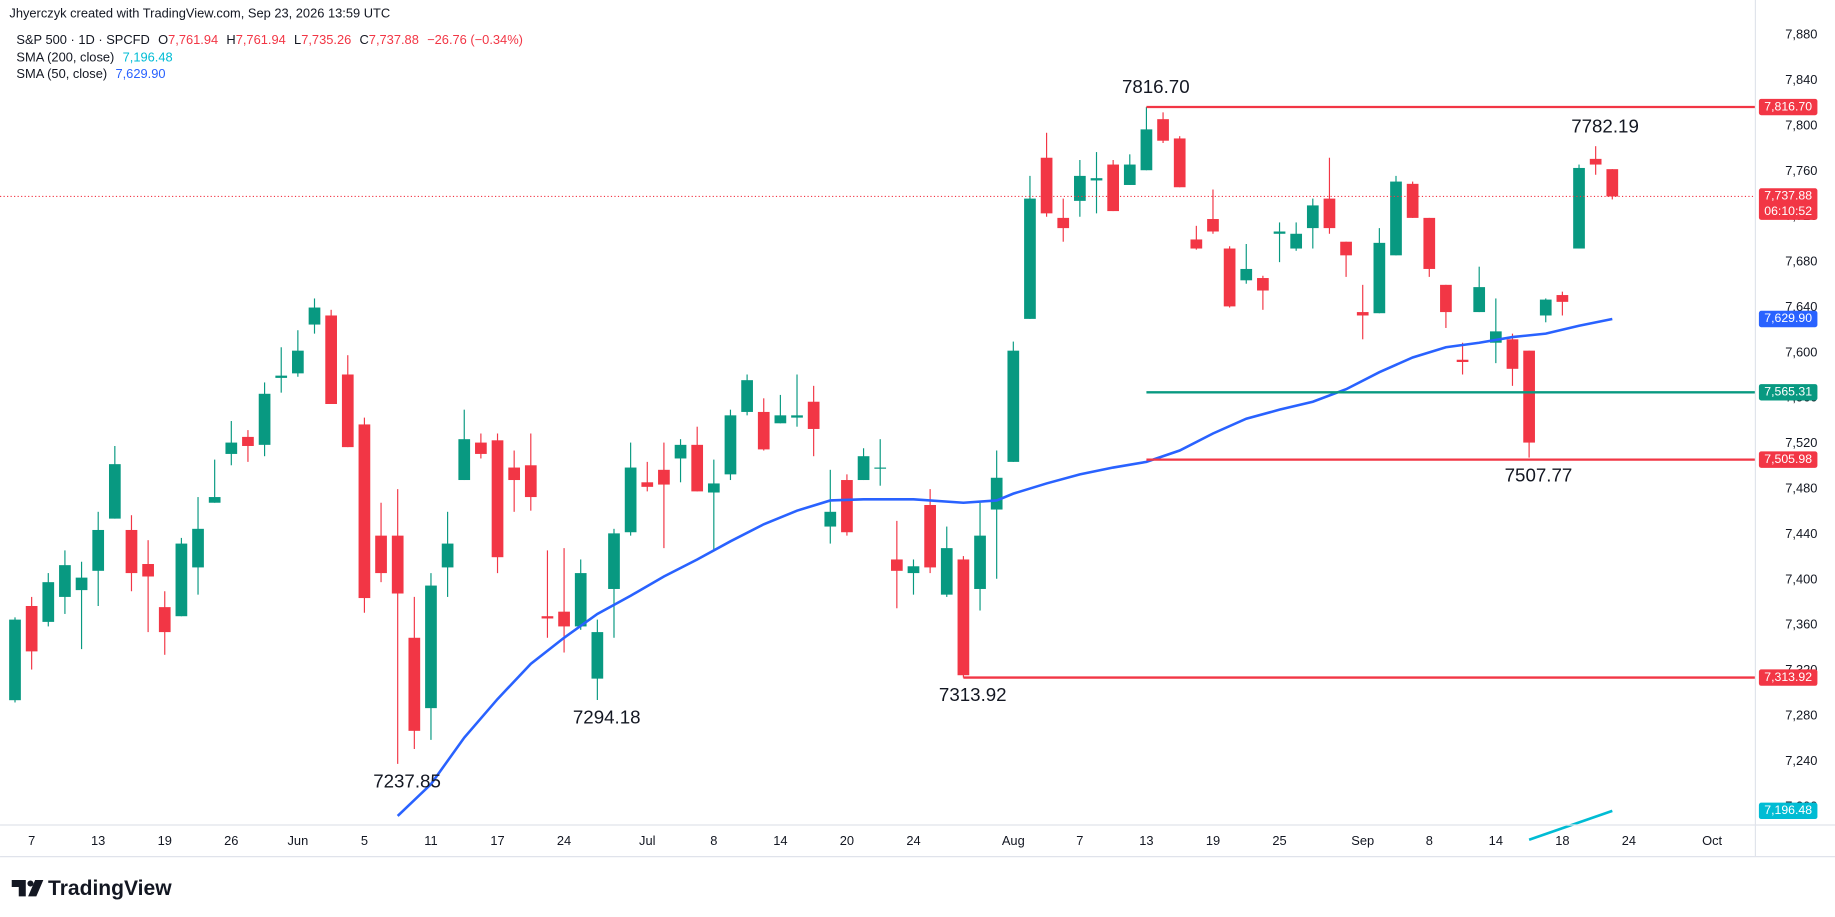 This screenshot has width=1835, height=917. Describe the element at coordinates (82, 39) in the screenshot. I see `symbol: S&P 500 · 1D · SPCFD` at that location.